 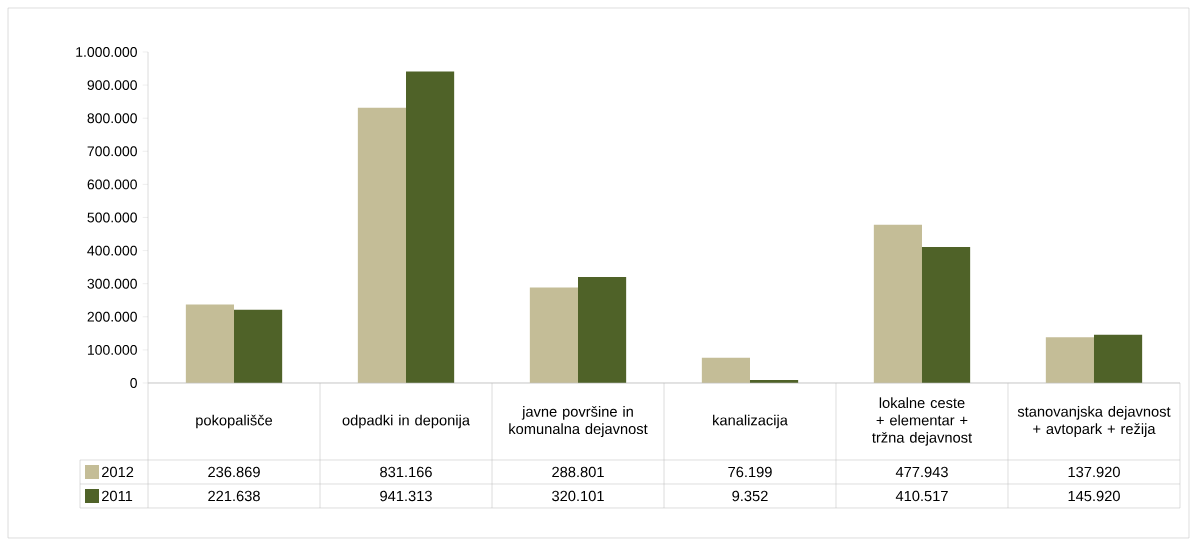 I want to click on y-tick-label: 800.000, so click(x=112, y=118).